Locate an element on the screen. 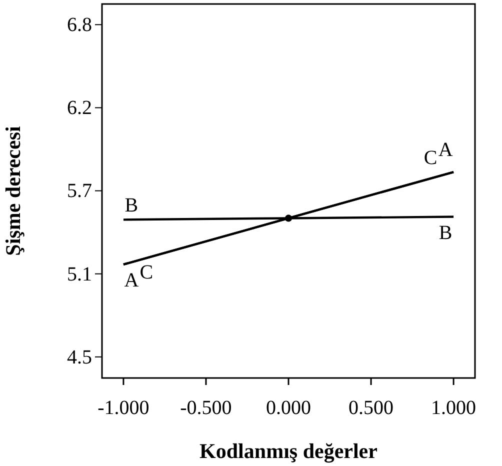 The width and height of the screenshot is (502, 466). y-tick-label: 6.8 is located at coordinates (79, 25).